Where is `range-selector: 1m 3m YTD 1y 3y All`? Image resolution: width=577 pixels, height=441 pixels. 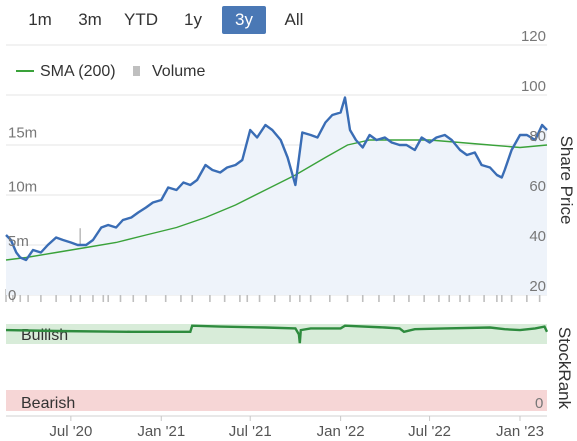 range-selector: 1m 3m YTD 1y 3y All is located at coordinates (288, 21).